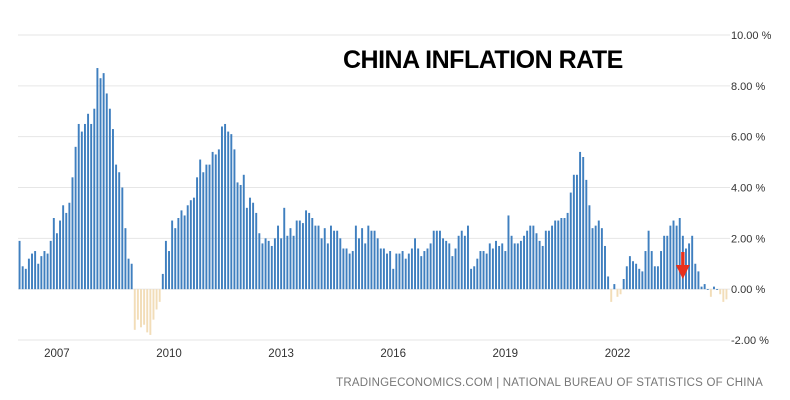 The height and width of the screenshot is (400, 790). I want to click on x-tick-label: 2007, so click(57, 354).